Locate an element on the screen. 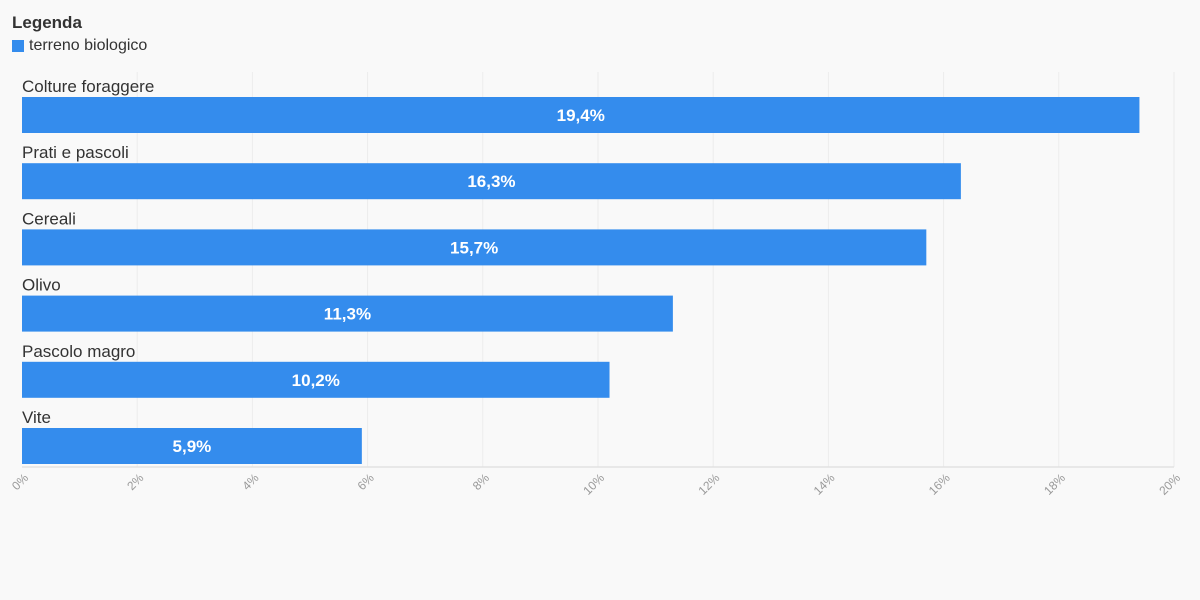  x-tick-label: 10% is located at coordinates (593, 484).